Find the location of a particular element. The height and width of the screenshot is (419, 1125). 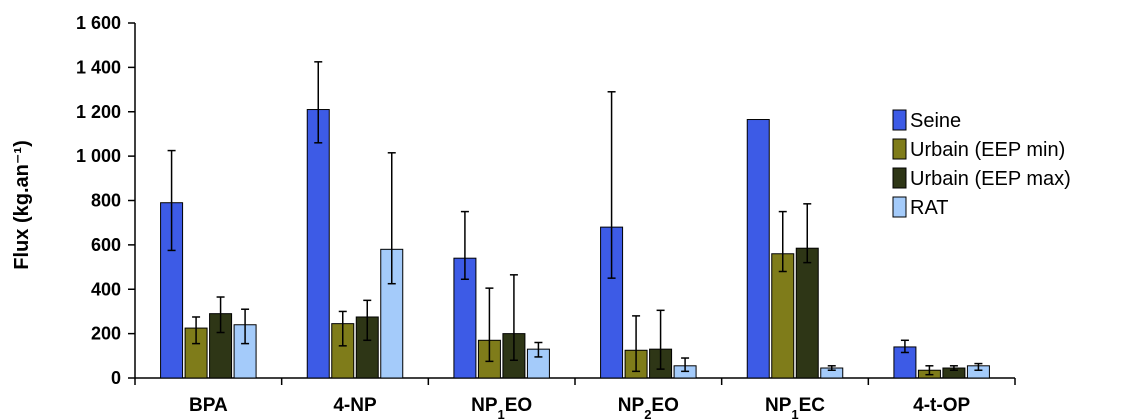

y-tick-label: 400 is located at coordinates (106, 289).